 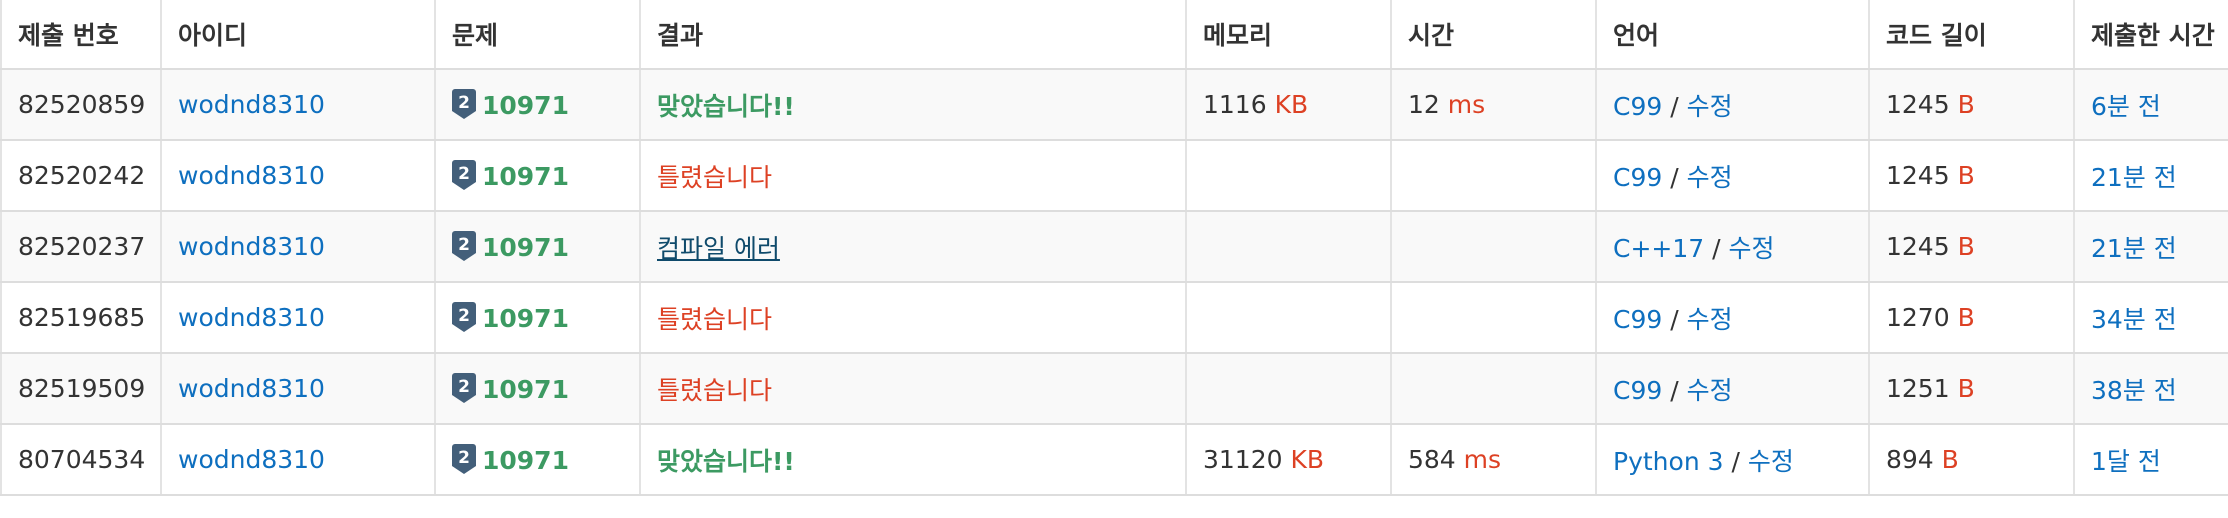 I want to click on submitted-at-link: 38분 전, so click(x=2134, y=390).